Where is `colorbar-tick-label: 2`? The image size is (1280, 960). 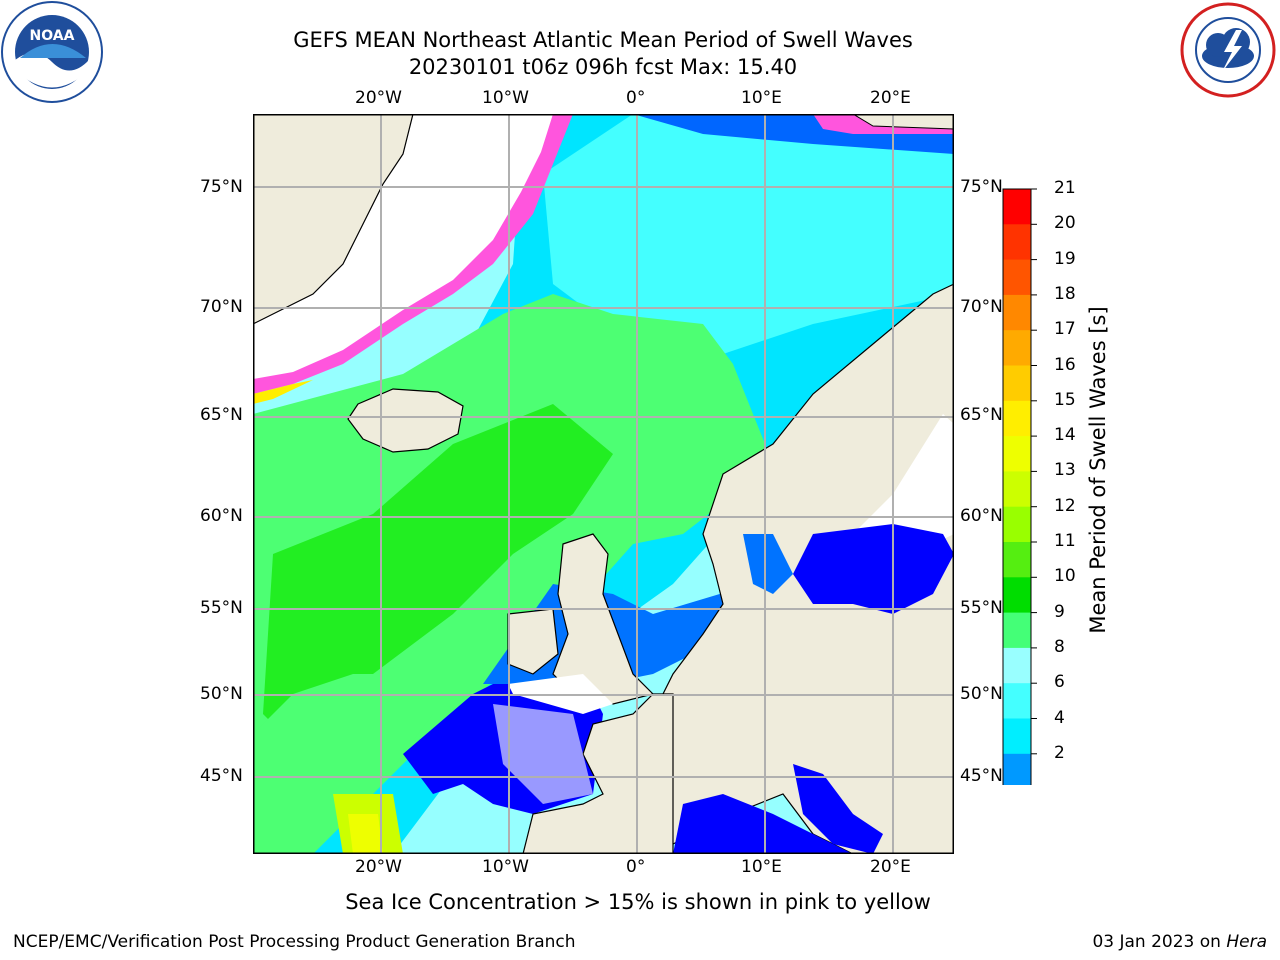 colorbar-tick-label: 2 is located at coordinates (1059, 752).